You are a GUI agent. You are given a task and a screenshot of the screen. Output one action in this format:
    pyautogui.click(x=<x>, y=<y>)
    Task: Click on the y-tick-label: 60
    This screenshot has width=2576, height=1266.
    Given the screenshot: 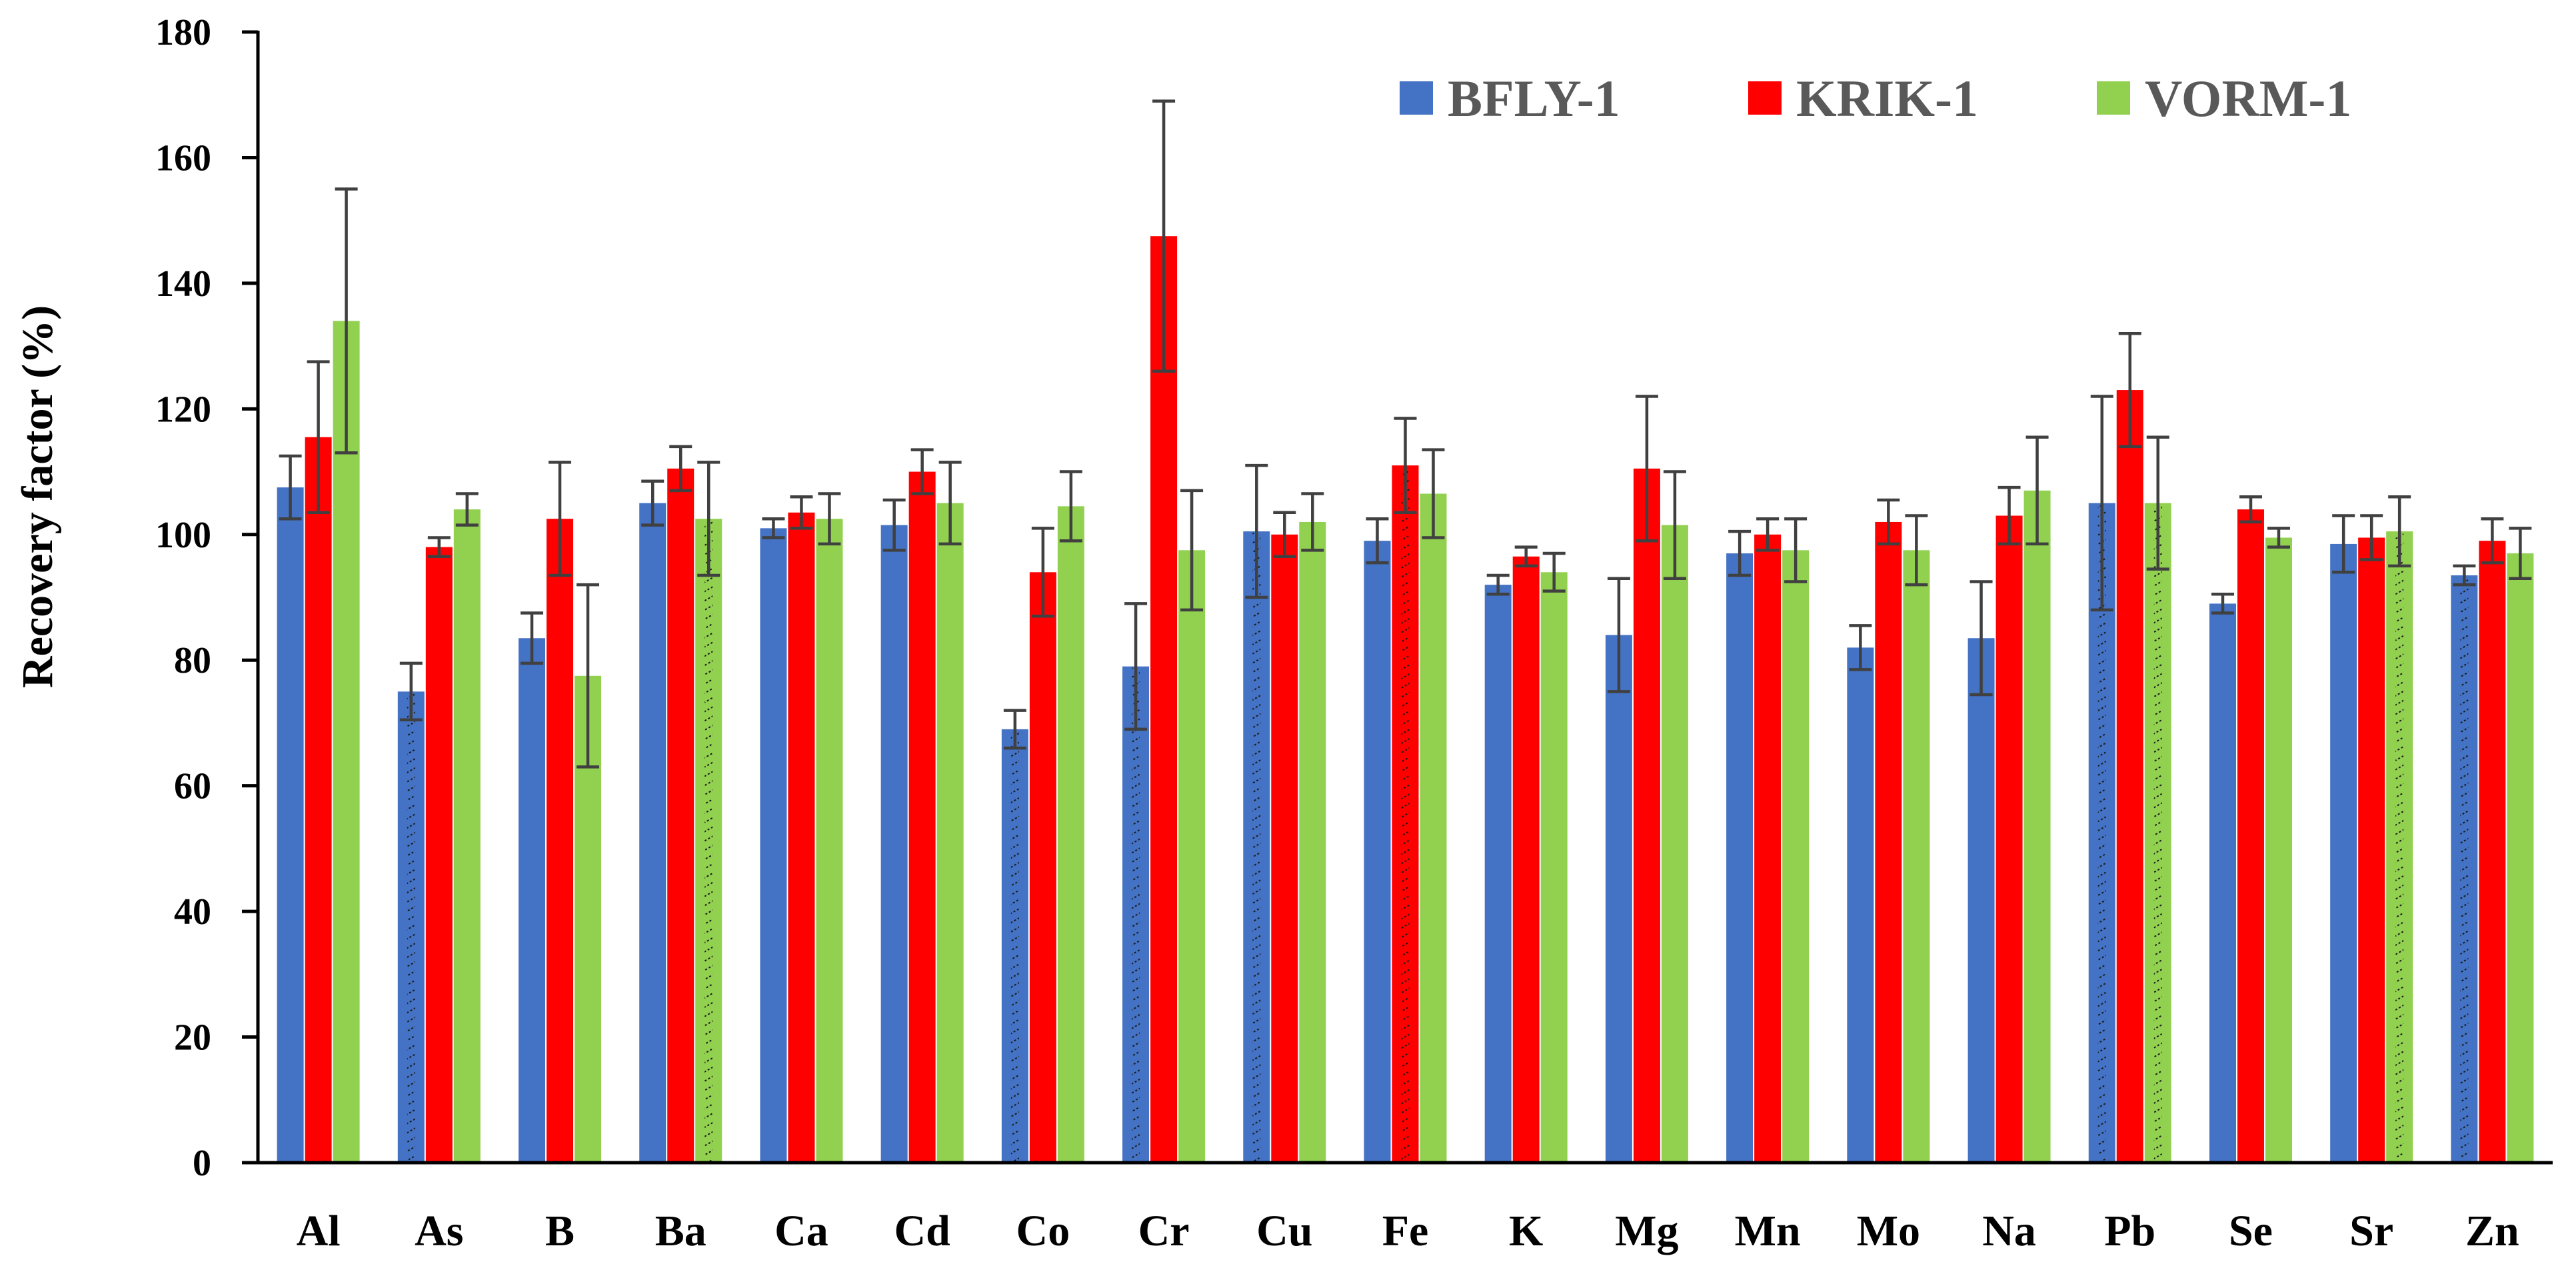 What is the action you would take?
    pyautogui.click(x=192, y=786)
    